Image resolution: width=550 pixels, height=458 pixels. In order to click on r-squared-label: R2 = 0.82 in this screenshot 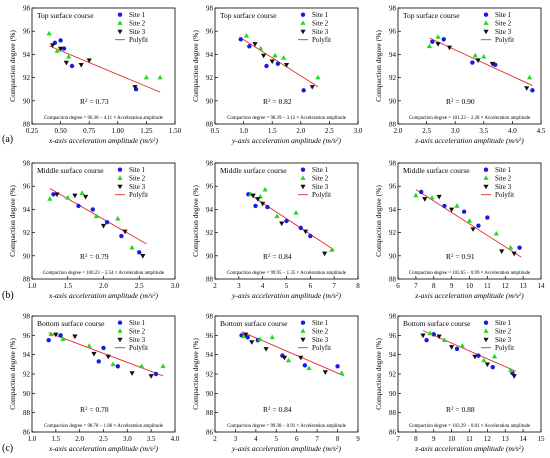, I will do `click(277, 101)`.